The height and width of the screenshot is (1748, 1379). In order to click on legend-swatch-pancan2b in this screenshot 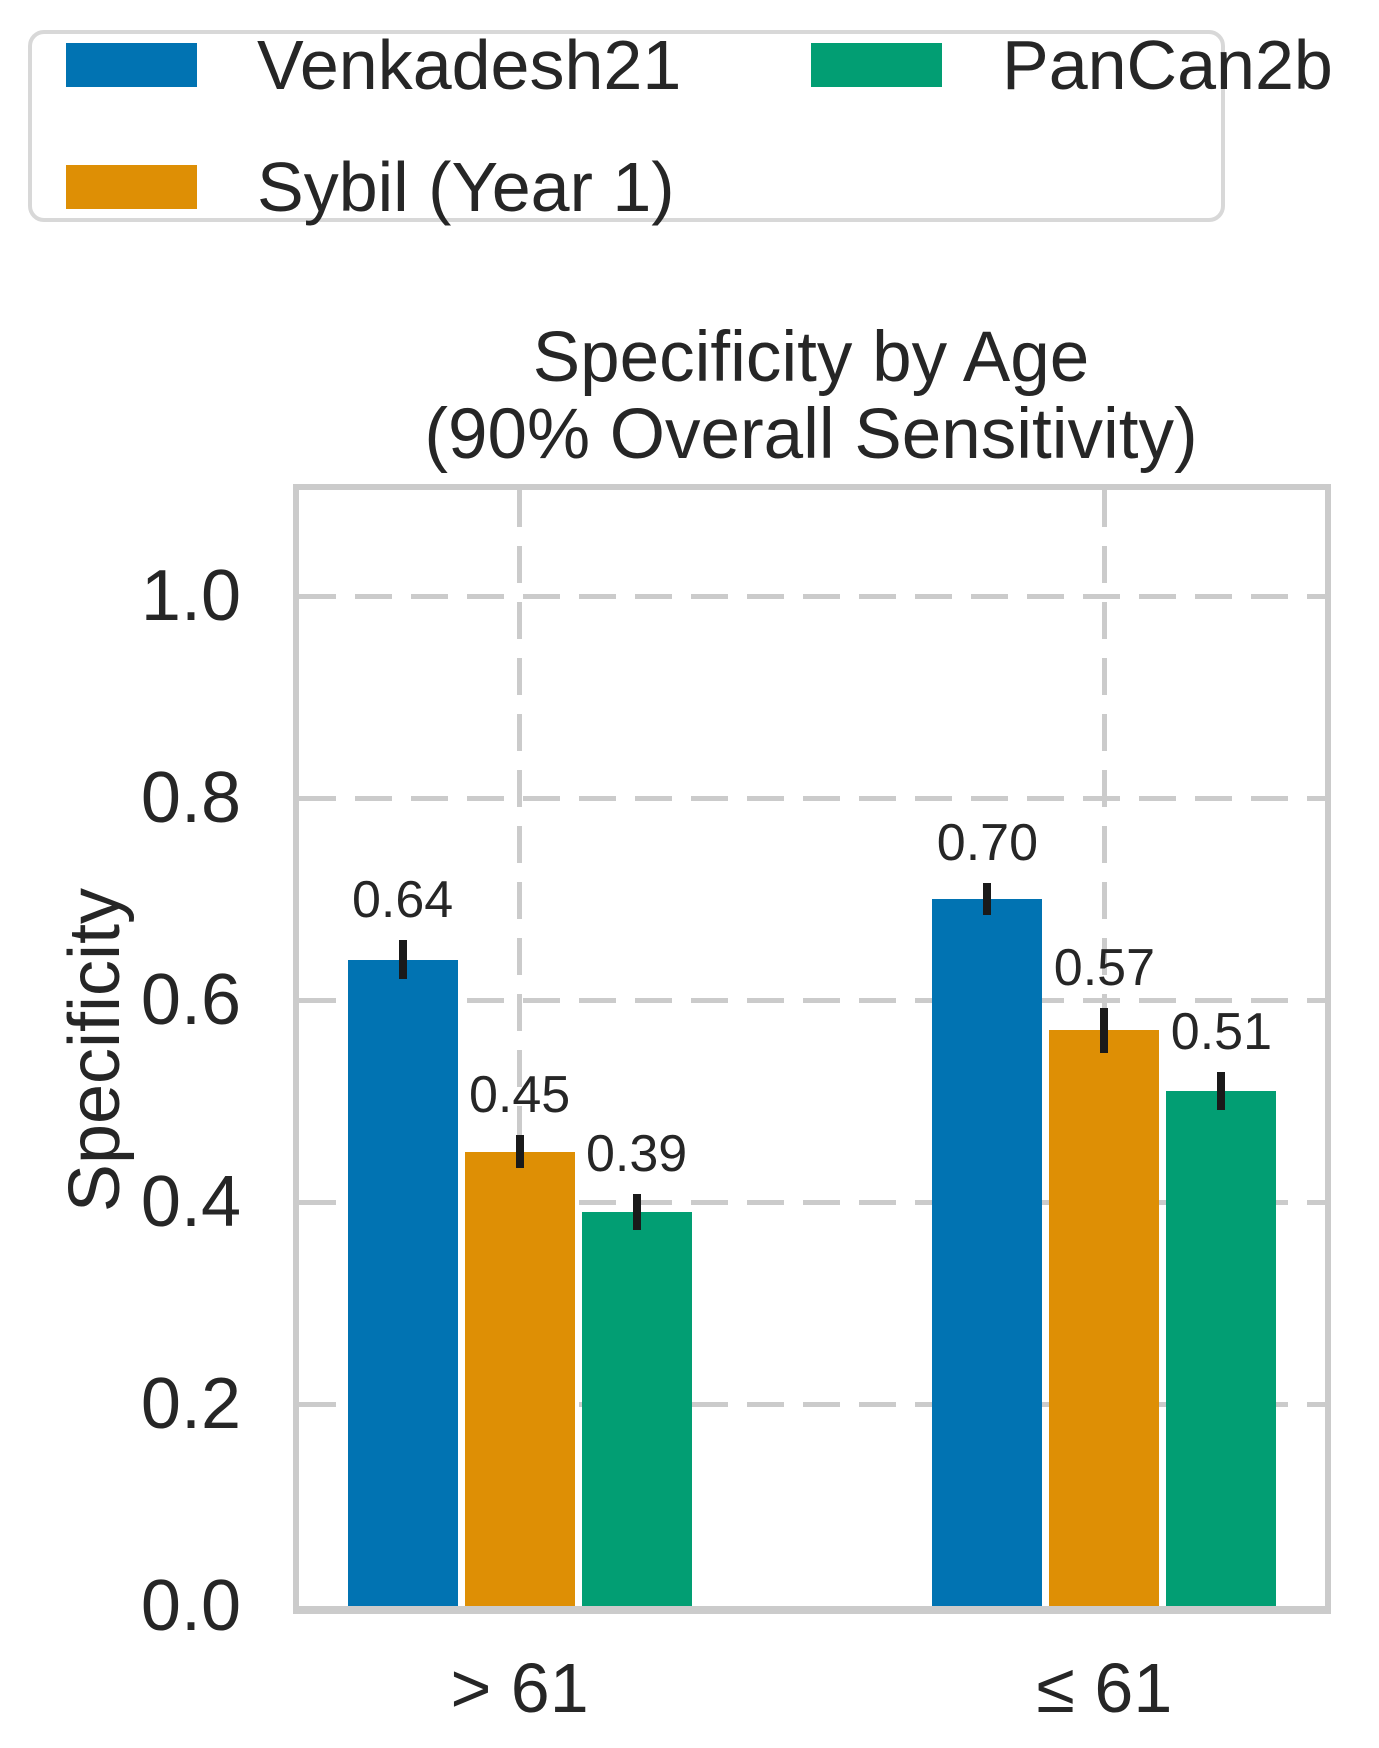, I will do `click(876, 65)`.